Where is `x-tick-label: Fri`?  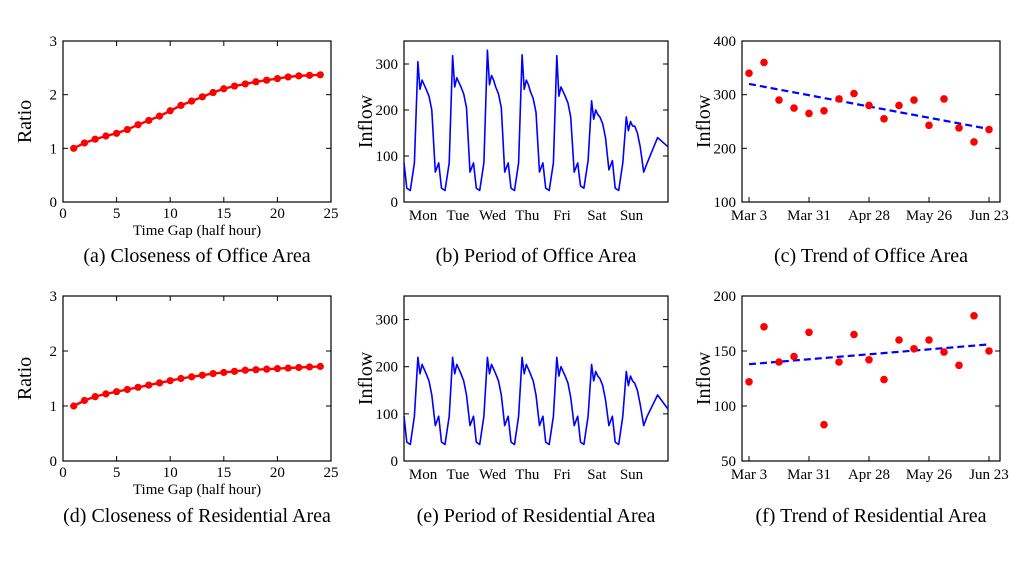
x-tick-label: Fri is located at coordinates (562, 475).